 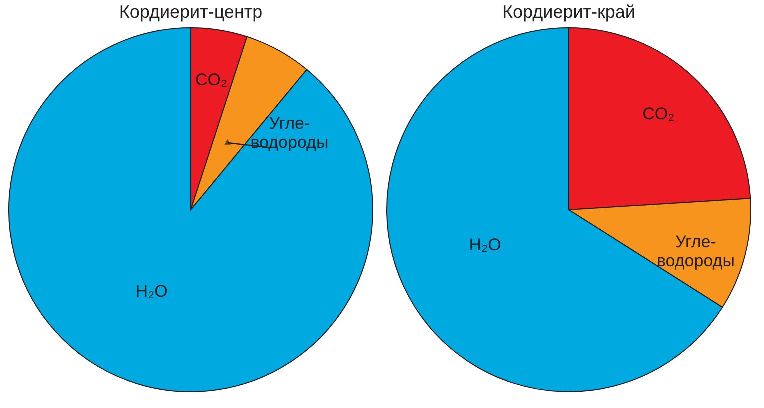 What do you see at coordinates (191, 12) in the screenshot?
I see `chart-title: Кордиерит-центр` at bounding box center [191, 12].